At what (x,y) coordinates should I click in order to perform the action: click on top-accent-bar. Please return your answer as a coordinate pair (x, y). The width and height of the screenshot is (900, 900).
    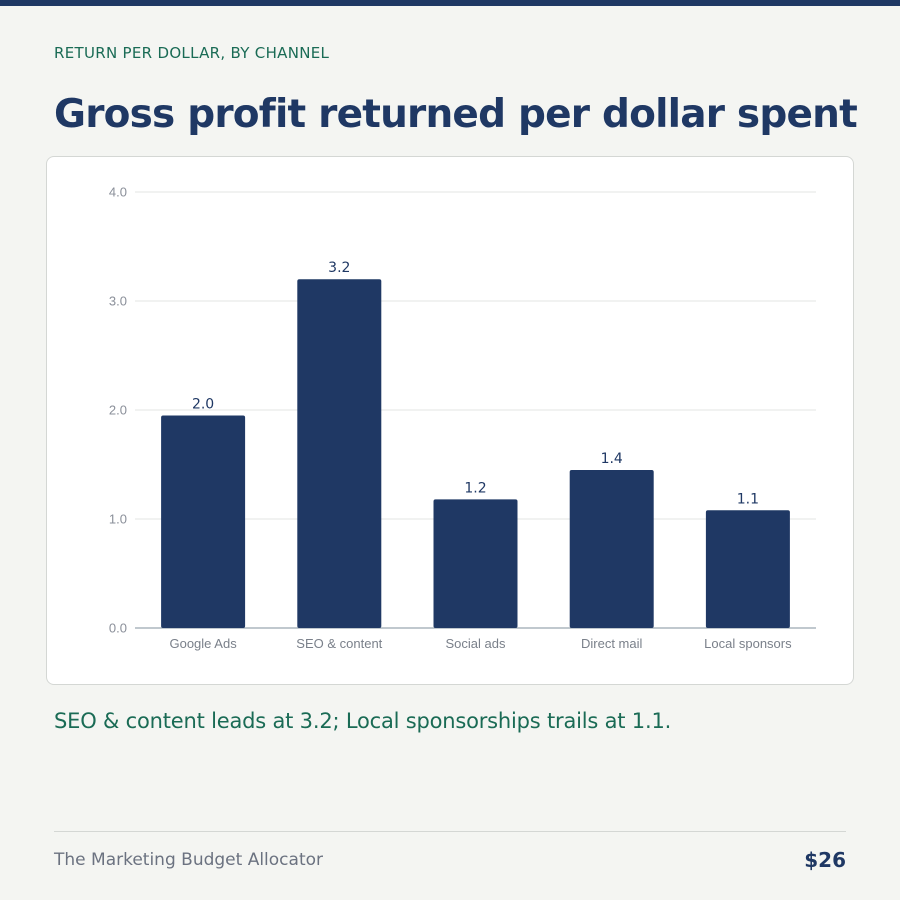
    Looking at the image, I should click on (450, 3).